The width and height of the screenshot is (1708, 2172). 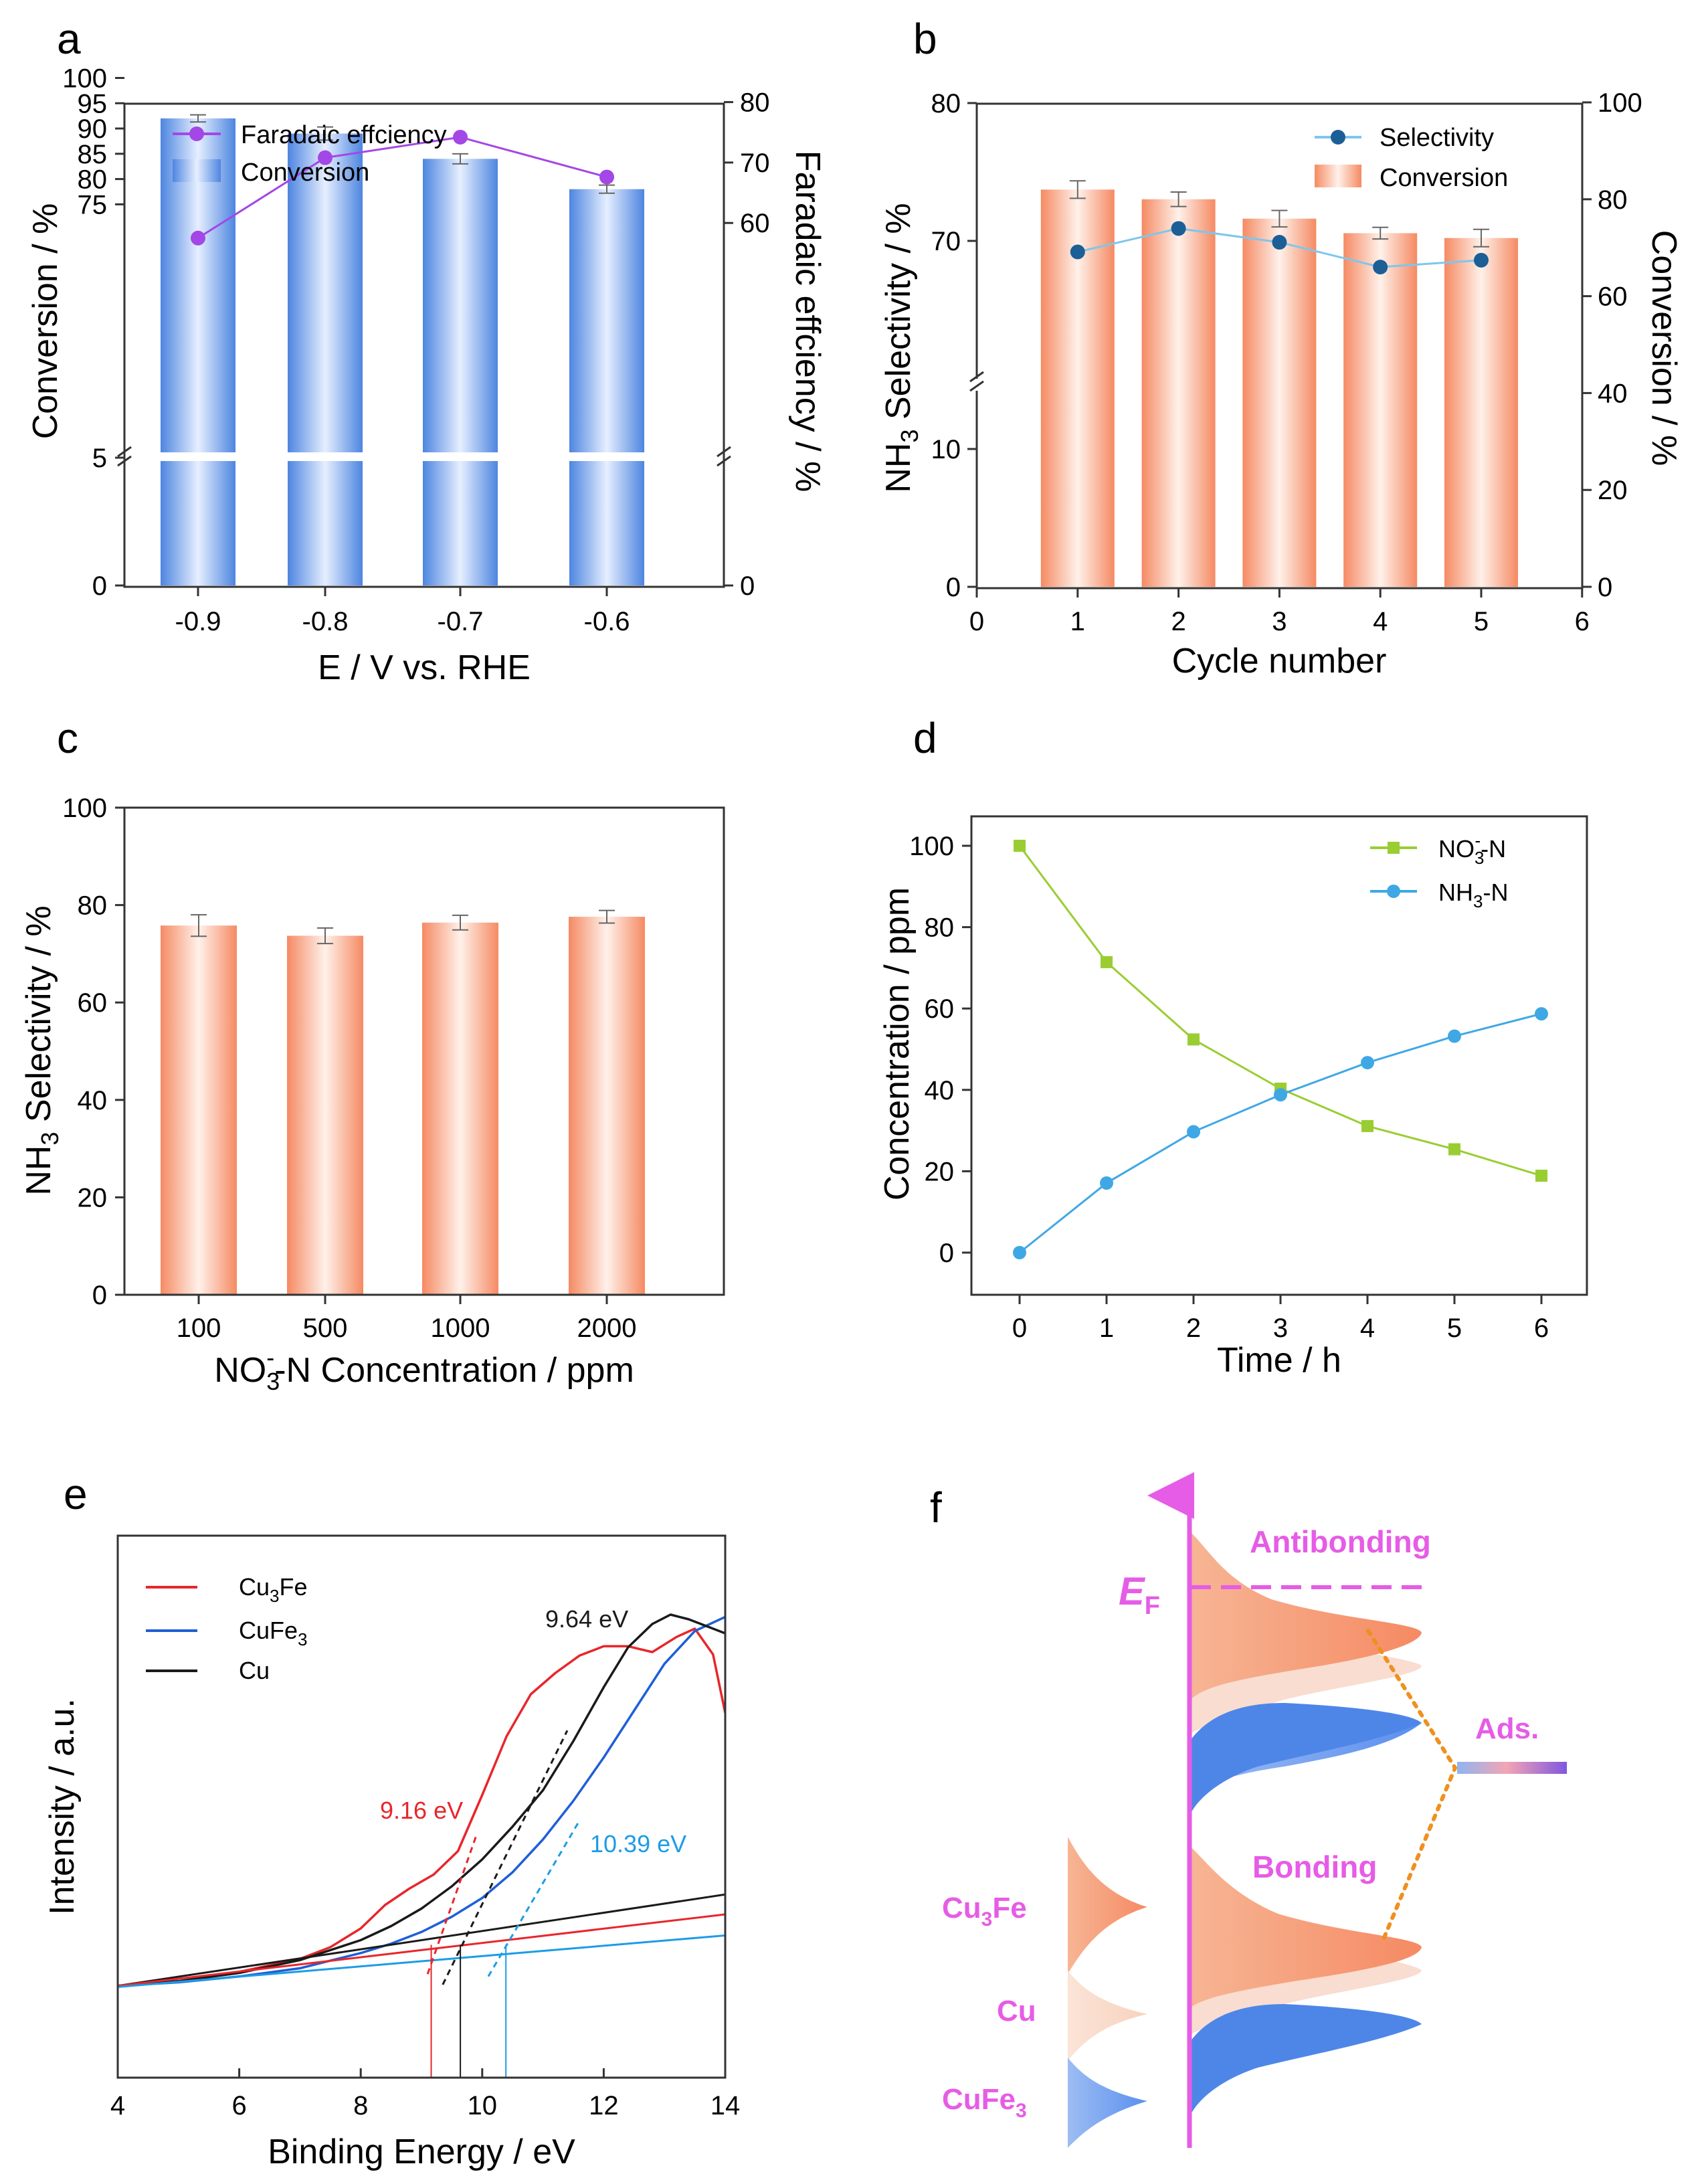 I want to click on x-tick-label: 0, so click(x=1019, y=1328).